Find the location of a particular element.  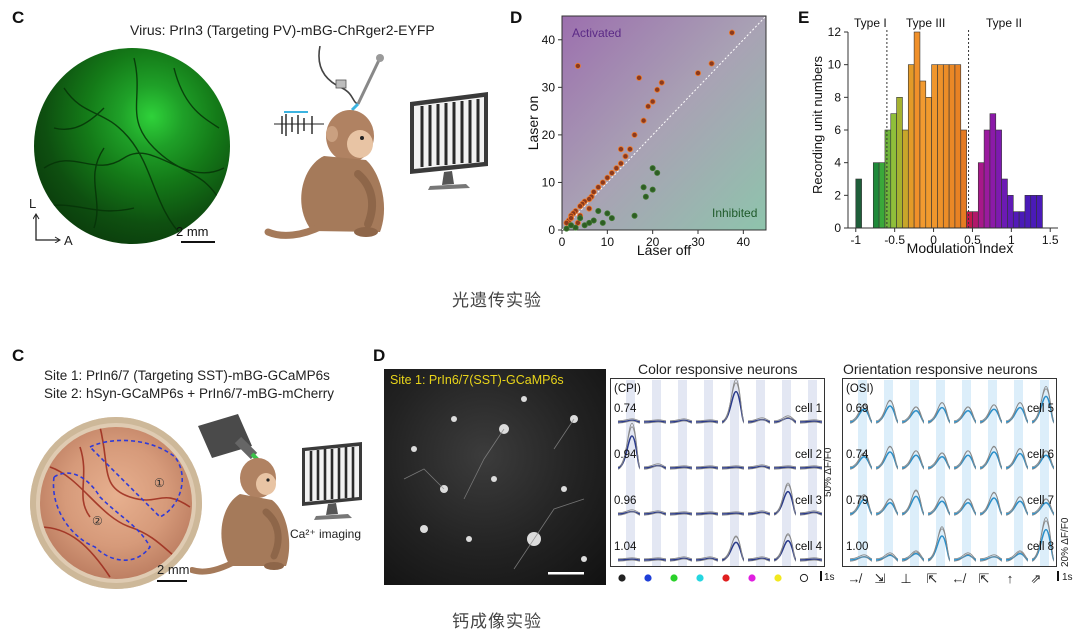

y-tick-label: 10 is located at coordinates (549, 182).